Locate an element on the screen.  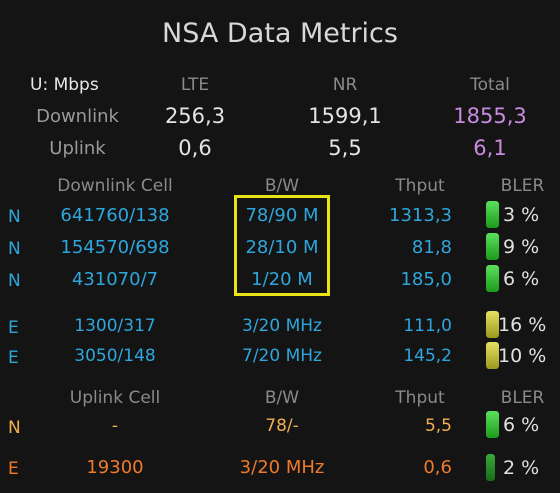
downlink-label: Downlink is located at coordinates (77, 116).